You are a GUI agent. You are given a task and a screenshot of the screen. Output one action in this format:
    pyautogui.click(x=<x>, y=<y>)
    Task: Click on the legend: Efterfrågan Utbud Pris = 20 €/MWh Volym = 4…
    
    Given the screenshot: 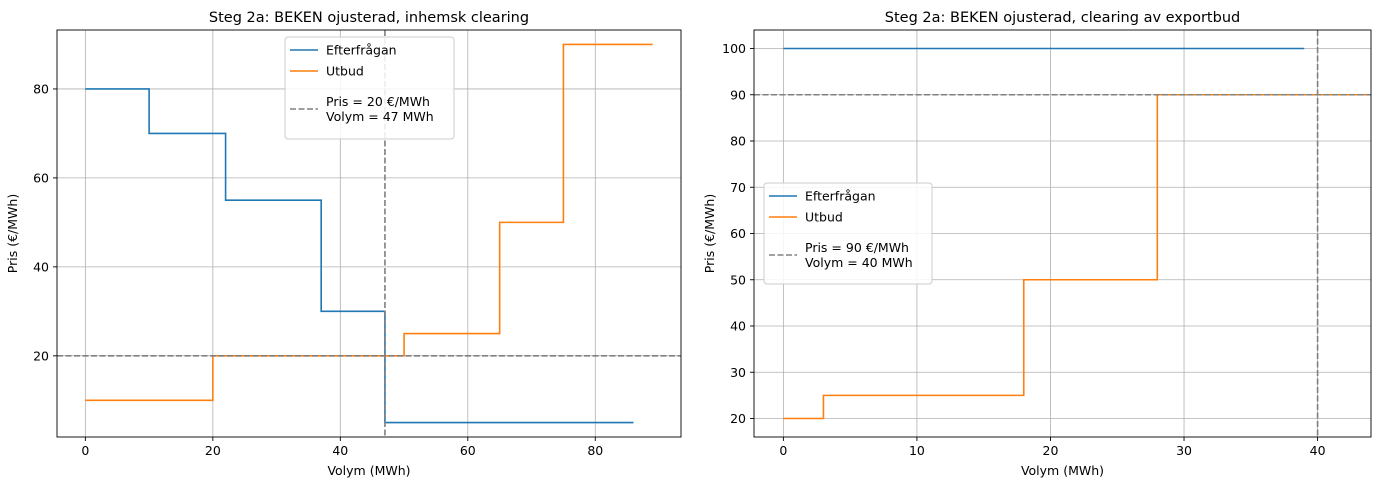 What is the action you would take?
    pyautogui.click(x=369, y=88)
    